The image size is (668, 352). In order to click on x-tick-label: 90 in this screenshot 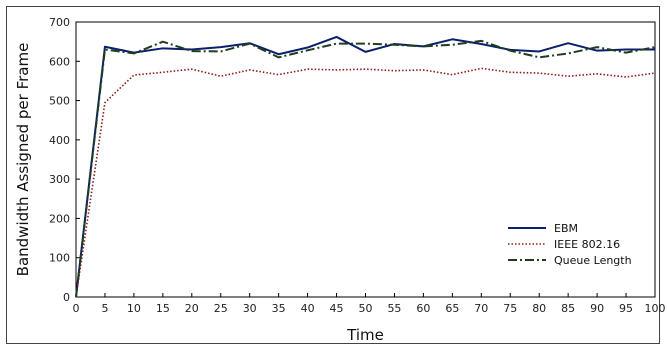, I will do `click(597, 308)`.